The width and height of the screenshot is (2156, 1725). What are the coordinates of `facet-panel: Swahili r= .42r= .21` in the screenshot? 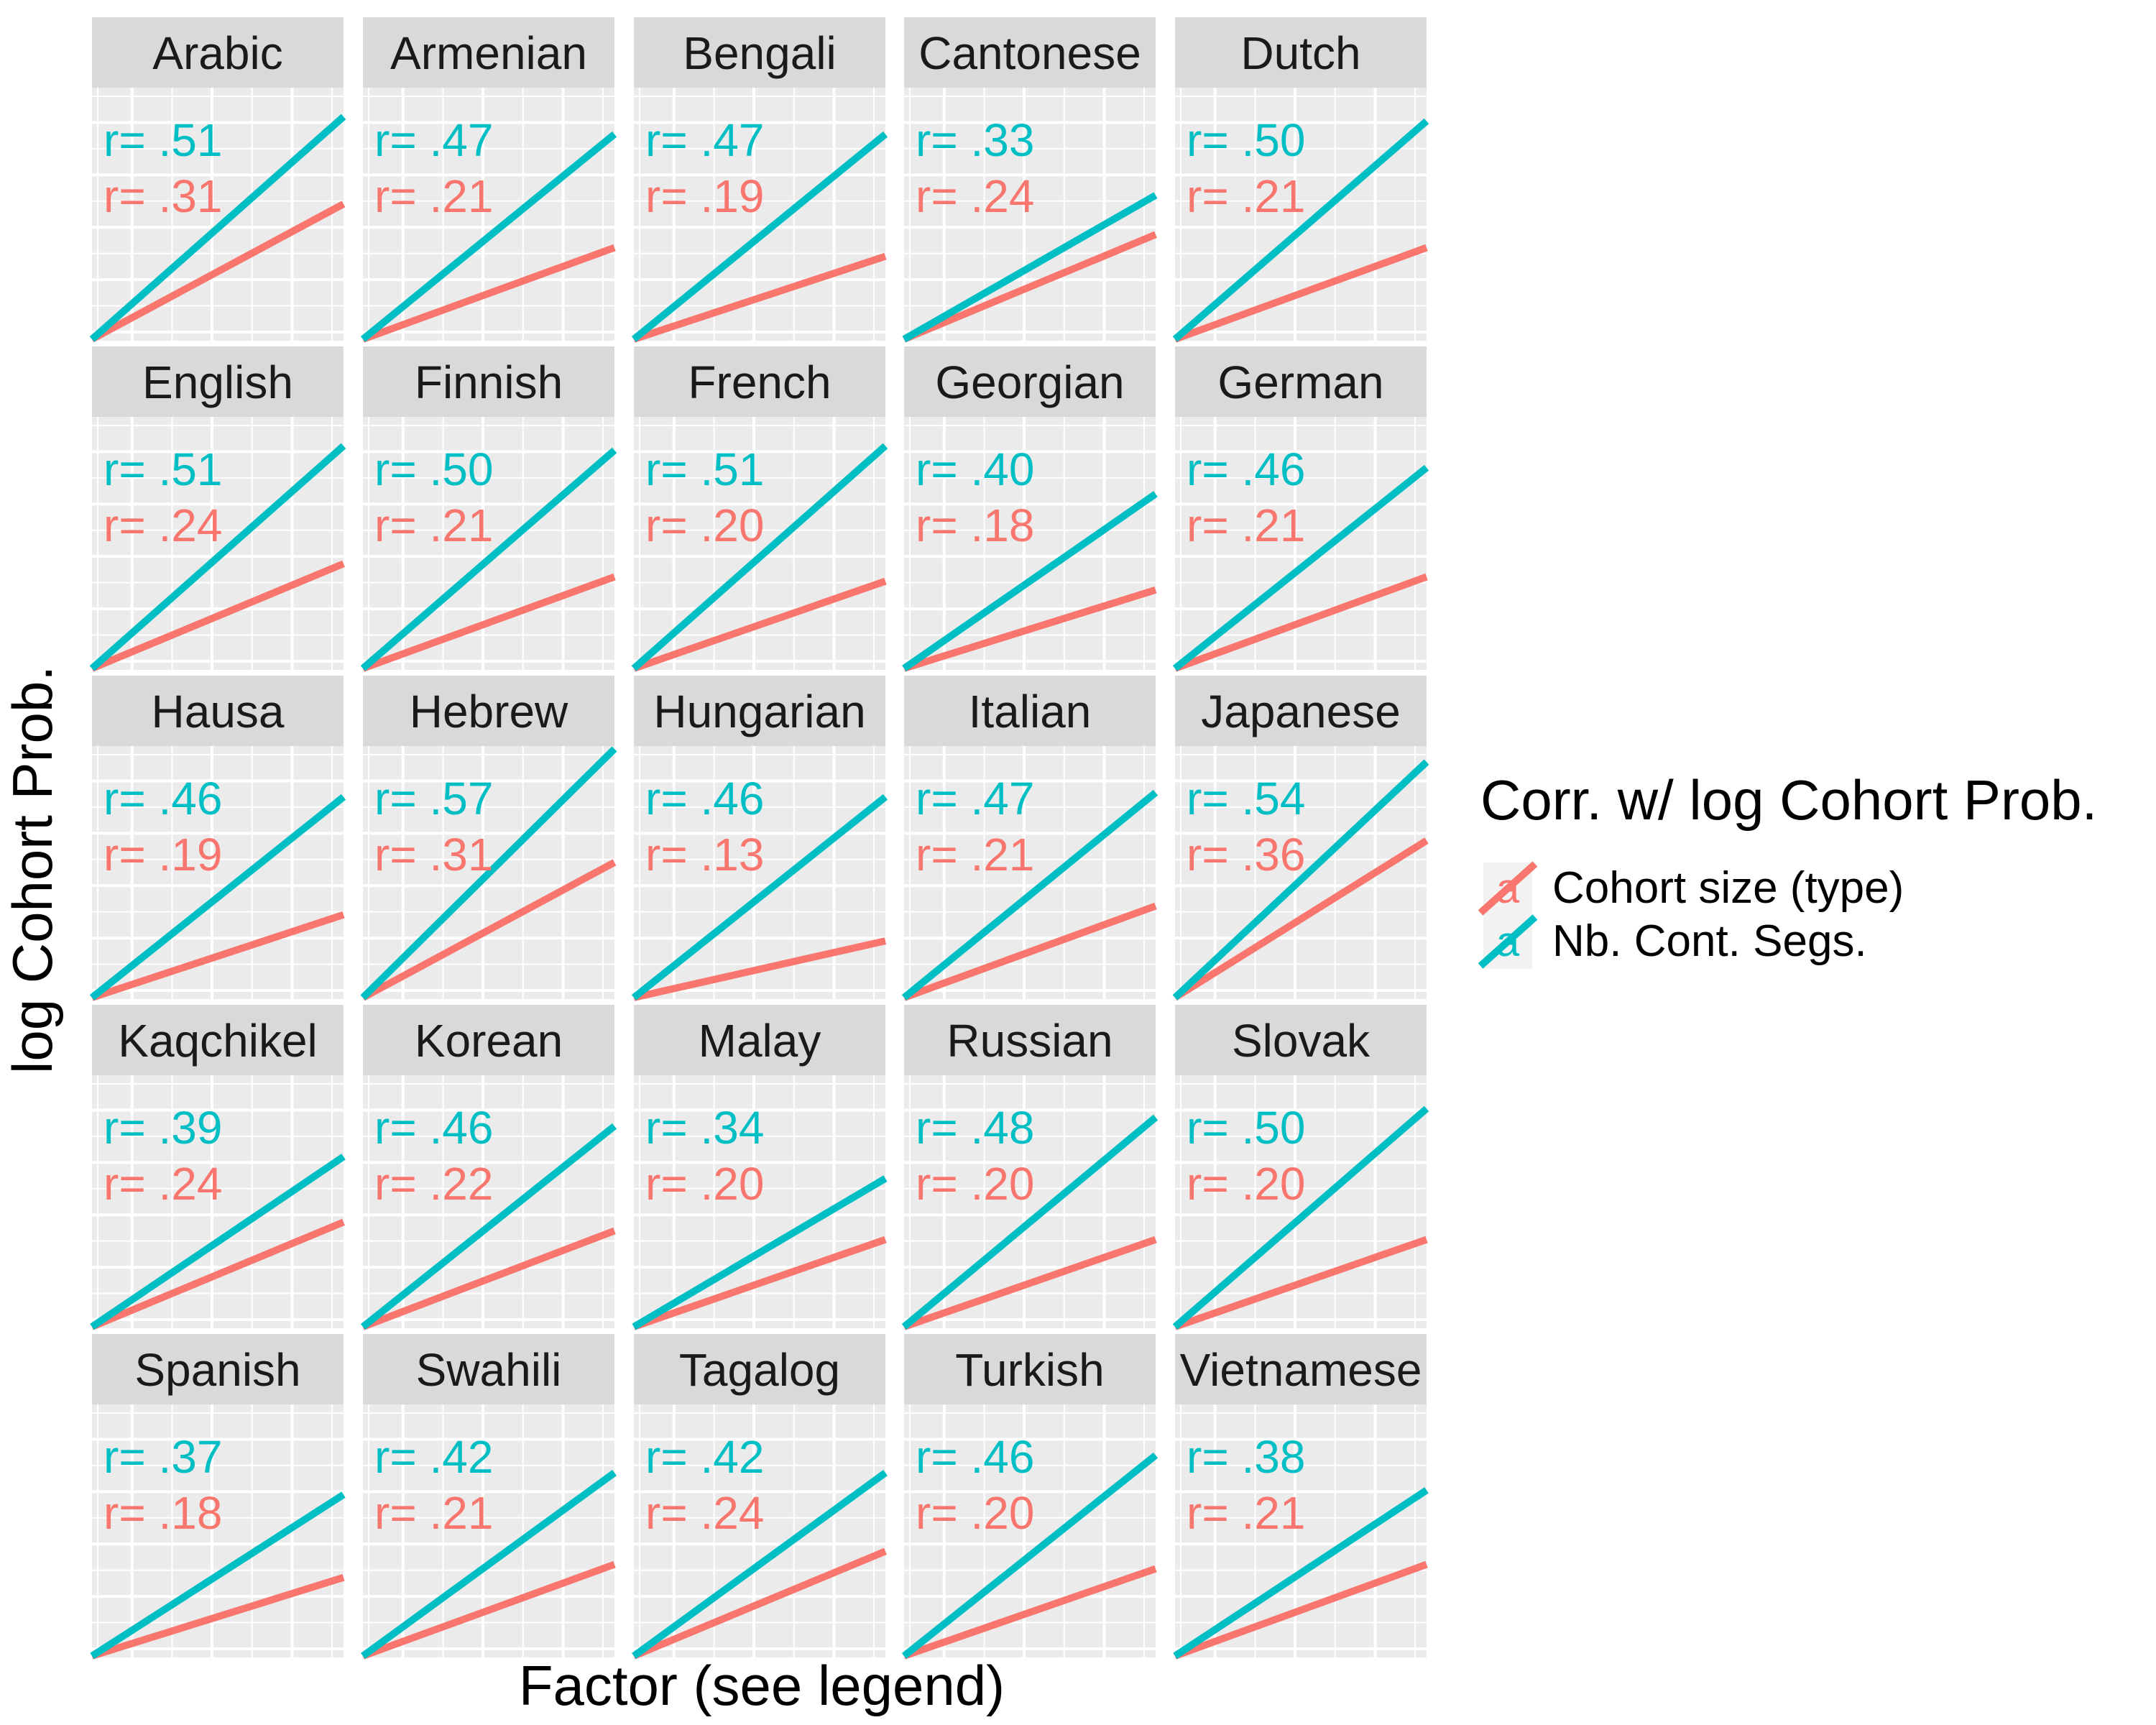 It's located at (489, 1497).